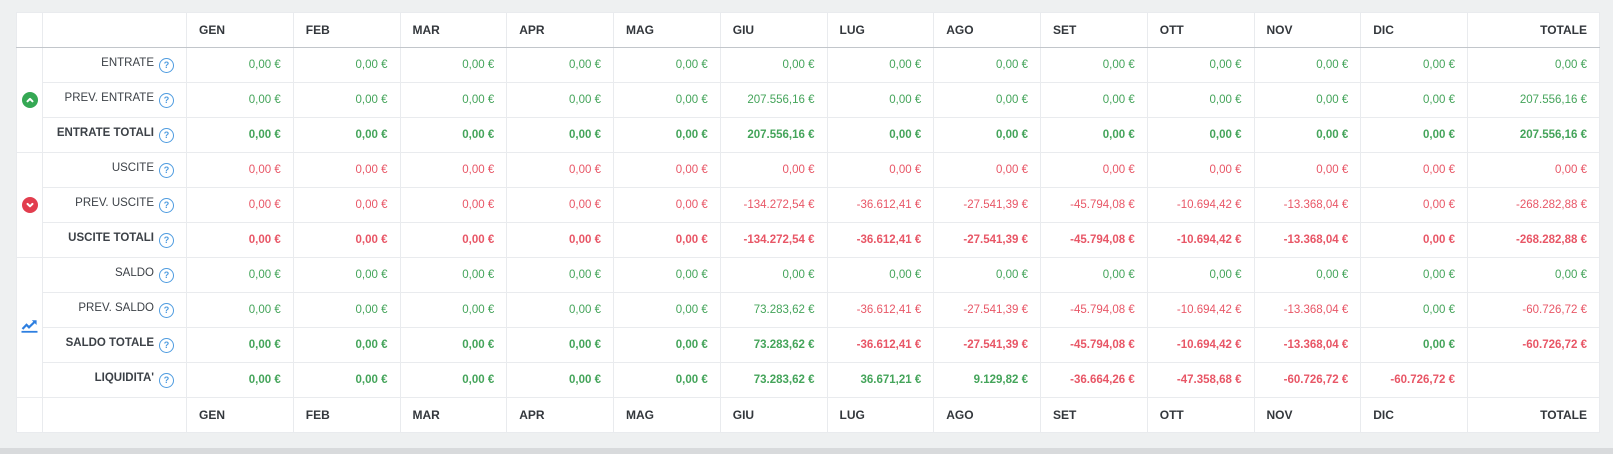 The image size is (1613, 454). I want to click on cell-entrate-totali-totale: 207.556,16 €, so click(1533, 135).